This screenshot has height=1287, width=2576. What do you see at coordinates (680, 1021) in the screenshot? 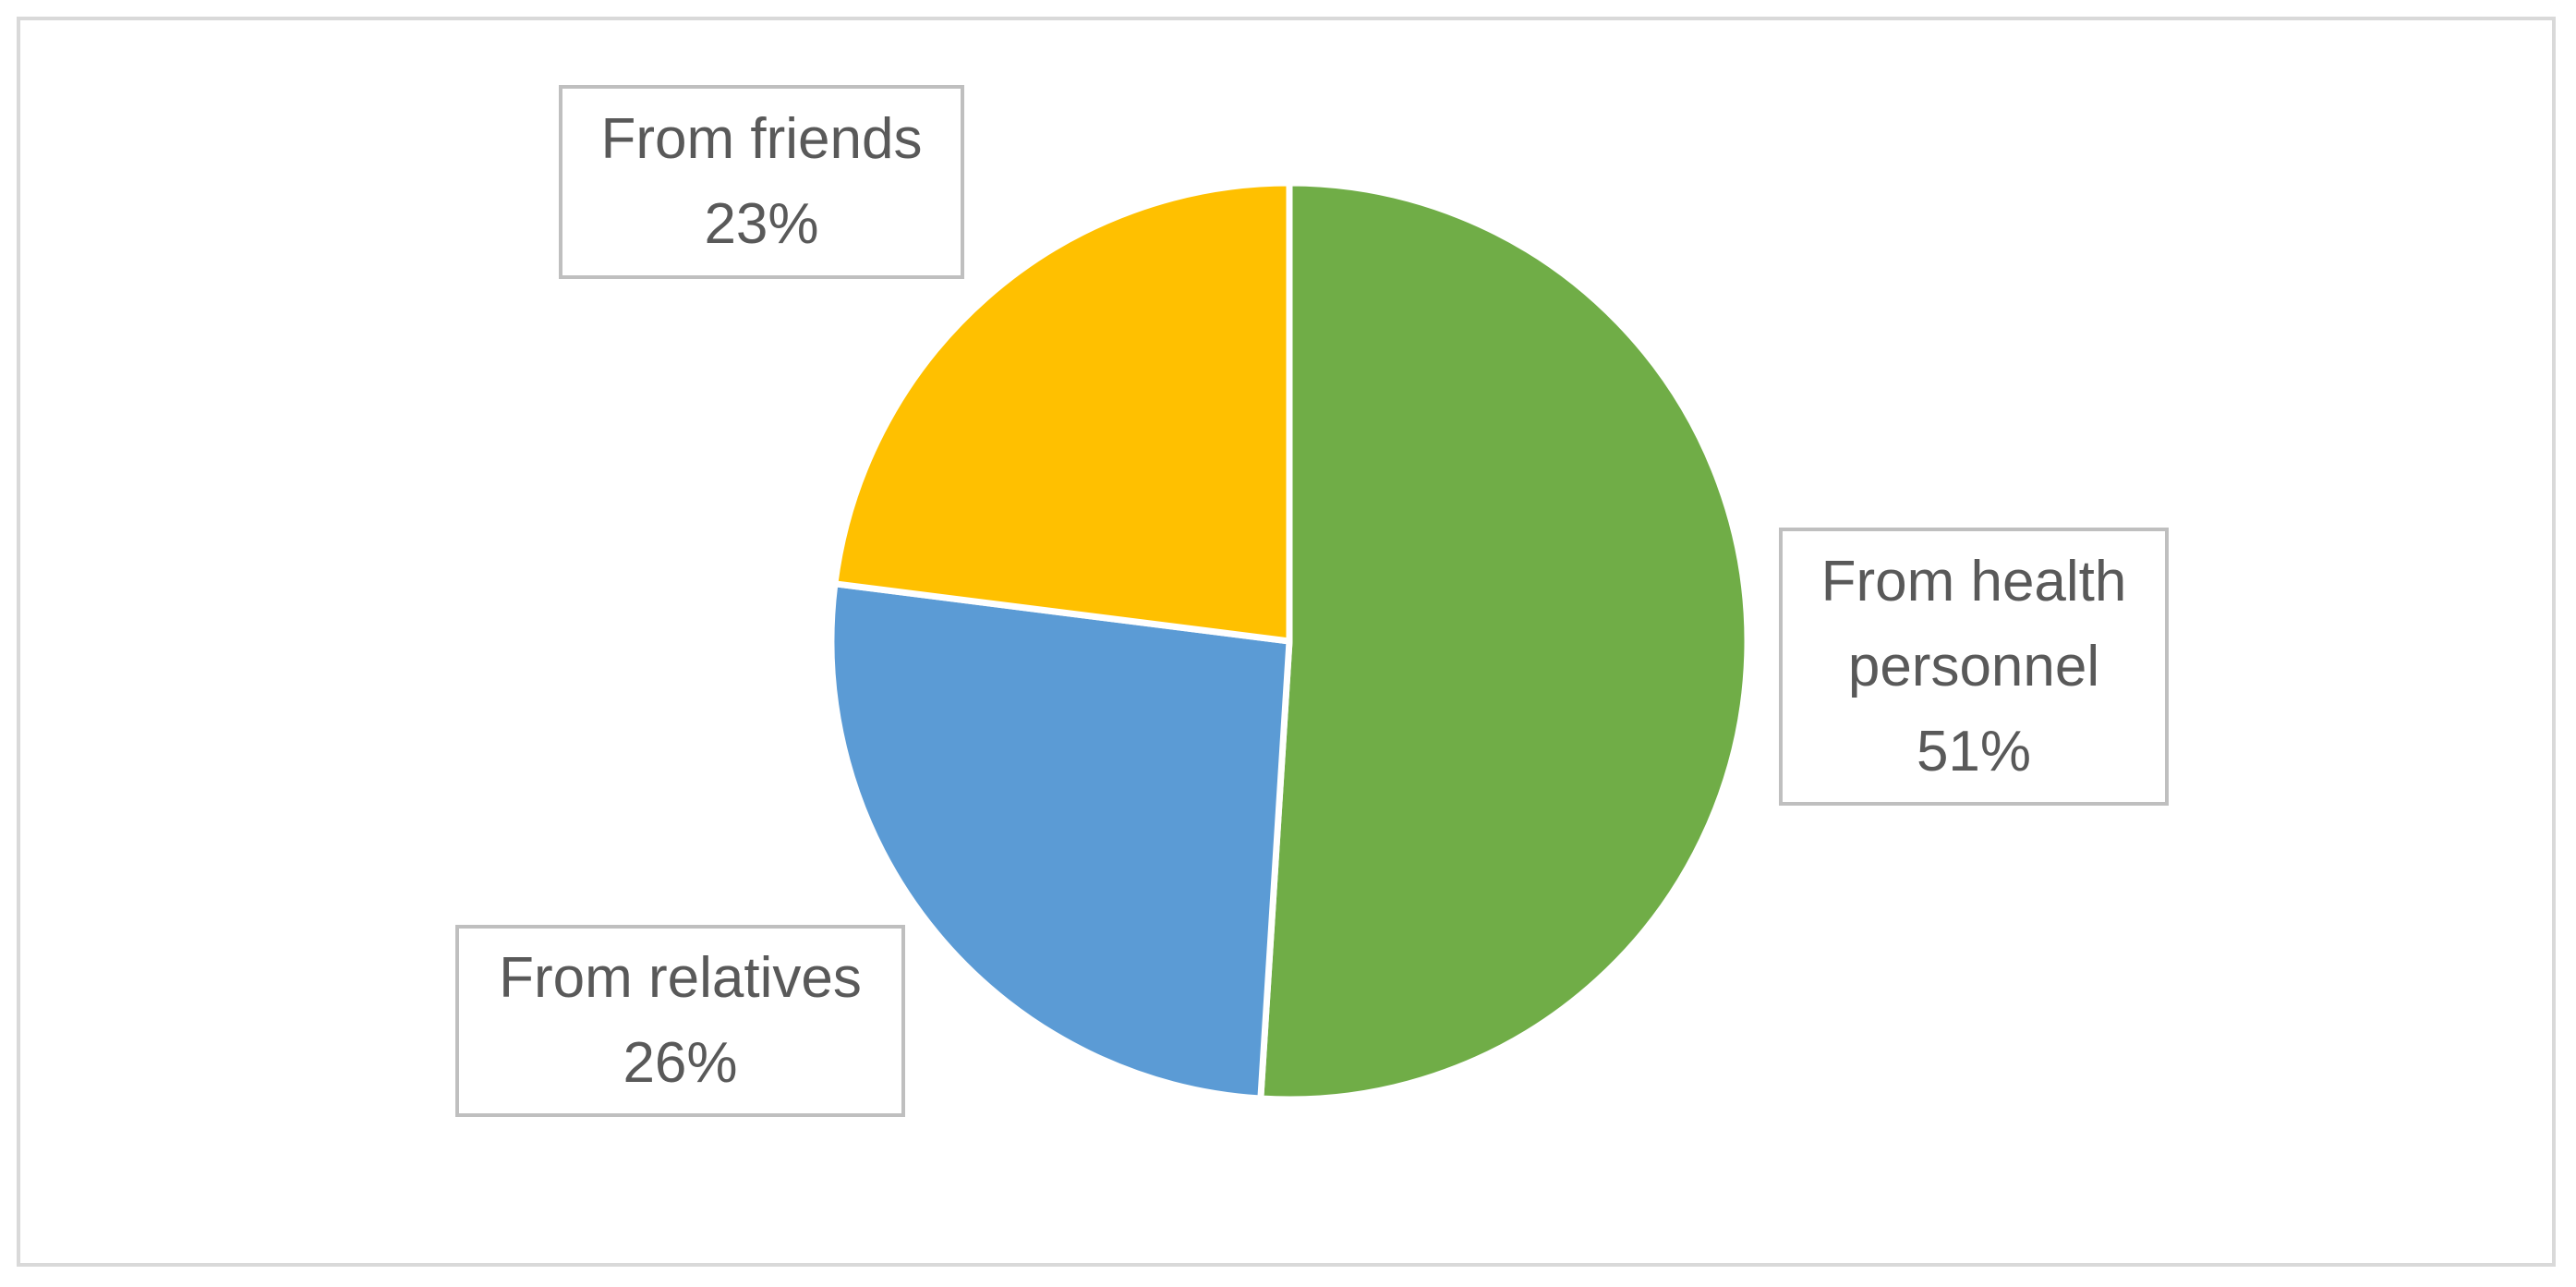
I see `data-label: From relatives 26%` at bounding box center [680, 1021].